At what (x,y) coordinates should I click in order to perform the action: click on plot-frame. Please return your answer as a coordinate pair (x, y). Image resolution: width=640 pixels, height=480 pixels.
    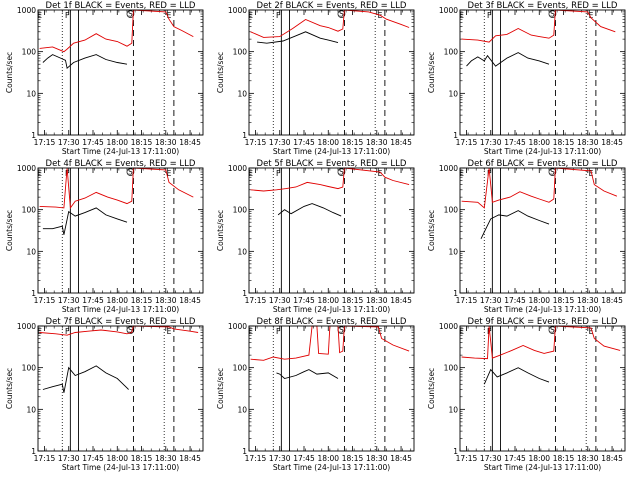
    Looking at the image, I should click on (331, 230).